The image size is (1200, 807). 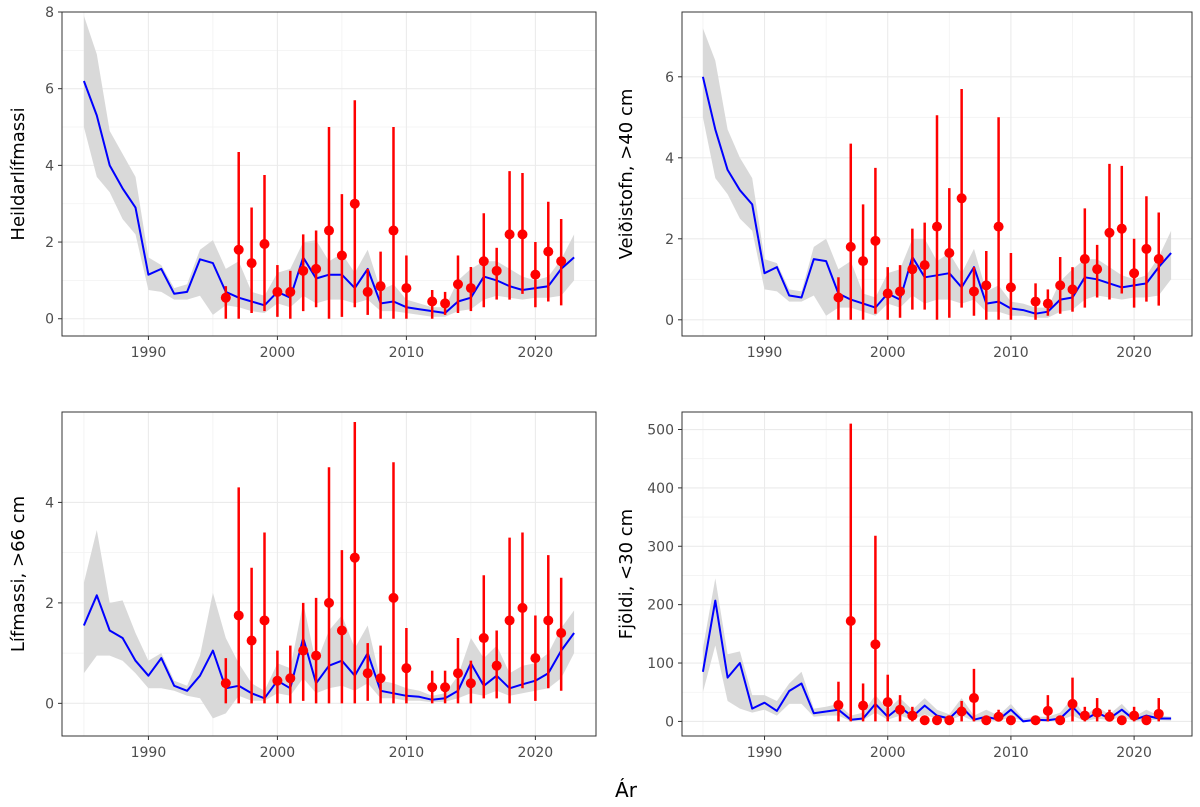 I want to click on y-tick-label: 8, so click(x=49, y=13).